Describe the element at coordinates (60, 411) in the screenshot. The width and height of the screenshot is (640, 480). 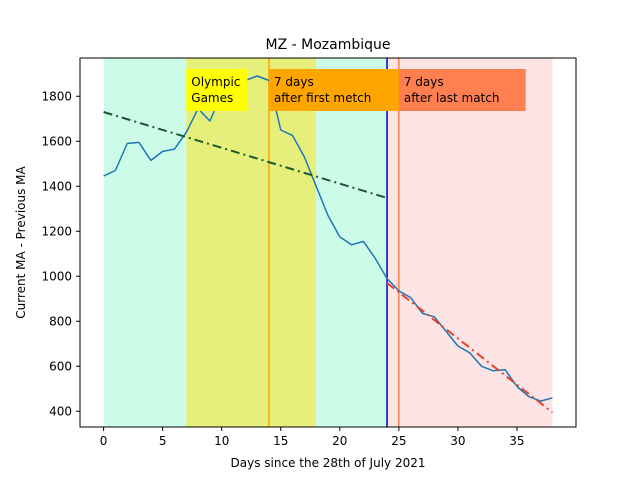
I see `y-tick-label: 400` at that location.